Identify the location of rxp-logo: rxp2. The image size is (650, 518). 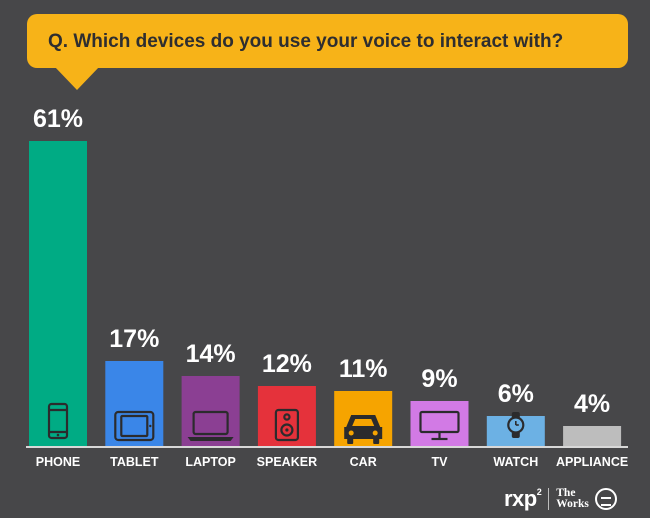
(523, 498).